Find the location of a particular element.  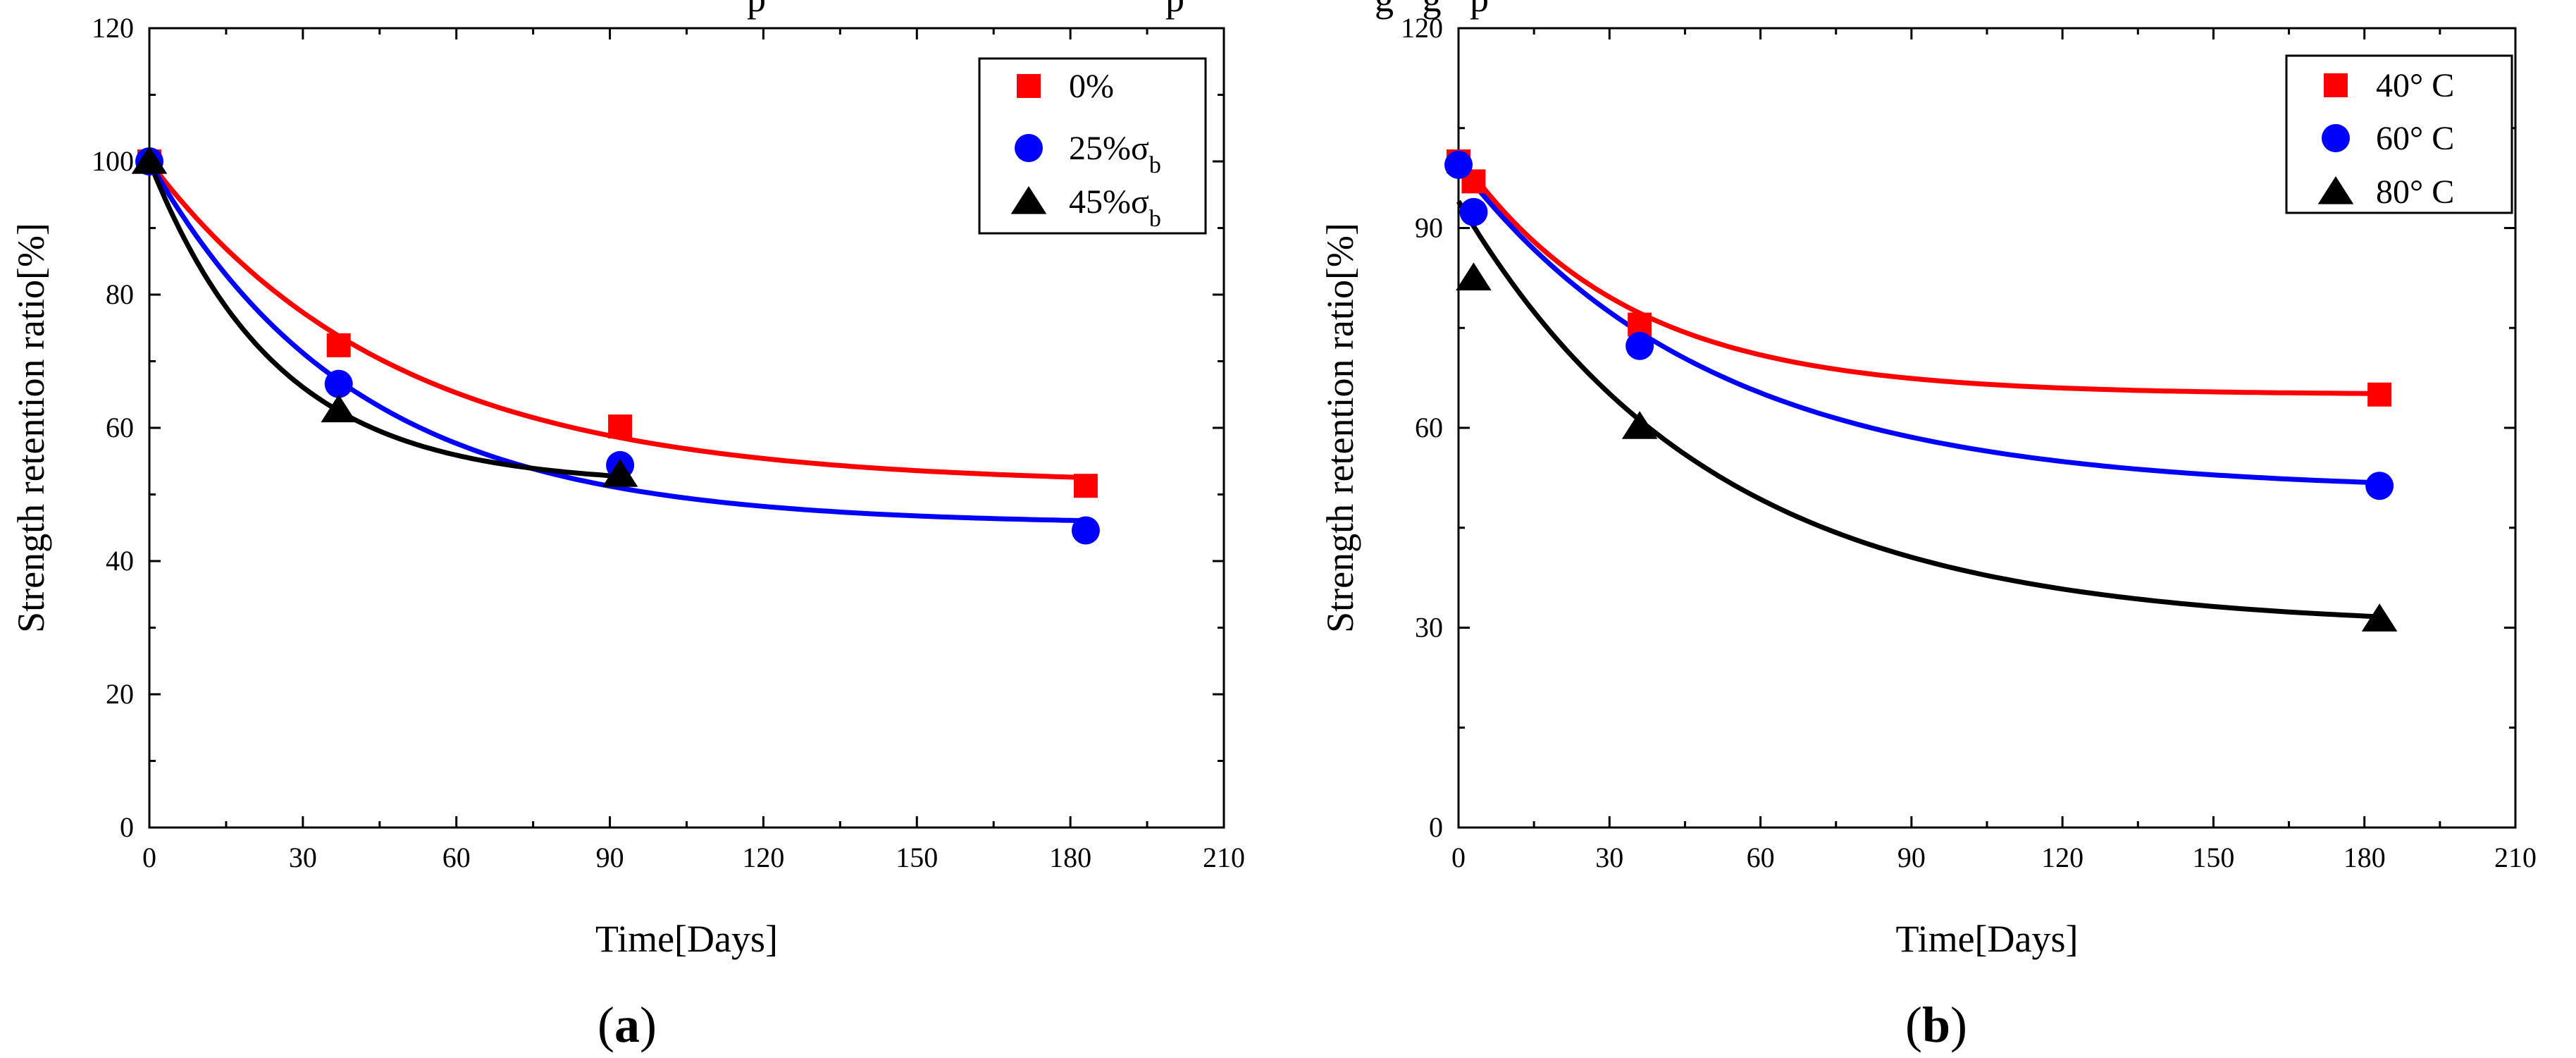

y-tick-label: 100 is located at coordinates (113, 161).